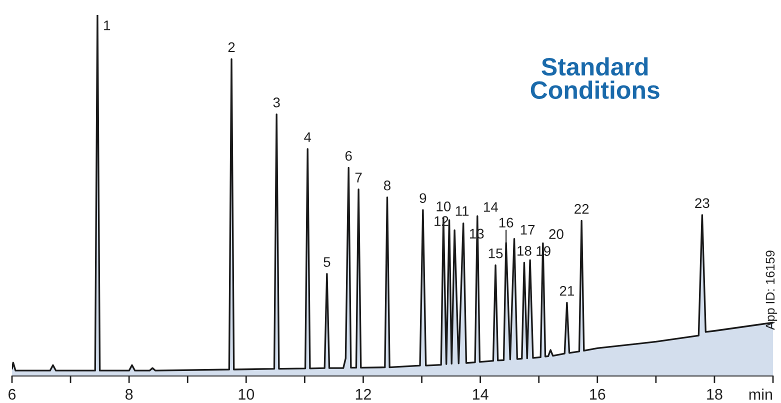  What do you see at coordinates (107, 25) in the screenshot?
I see `annotation: 1` at bounding box center [107, 25].